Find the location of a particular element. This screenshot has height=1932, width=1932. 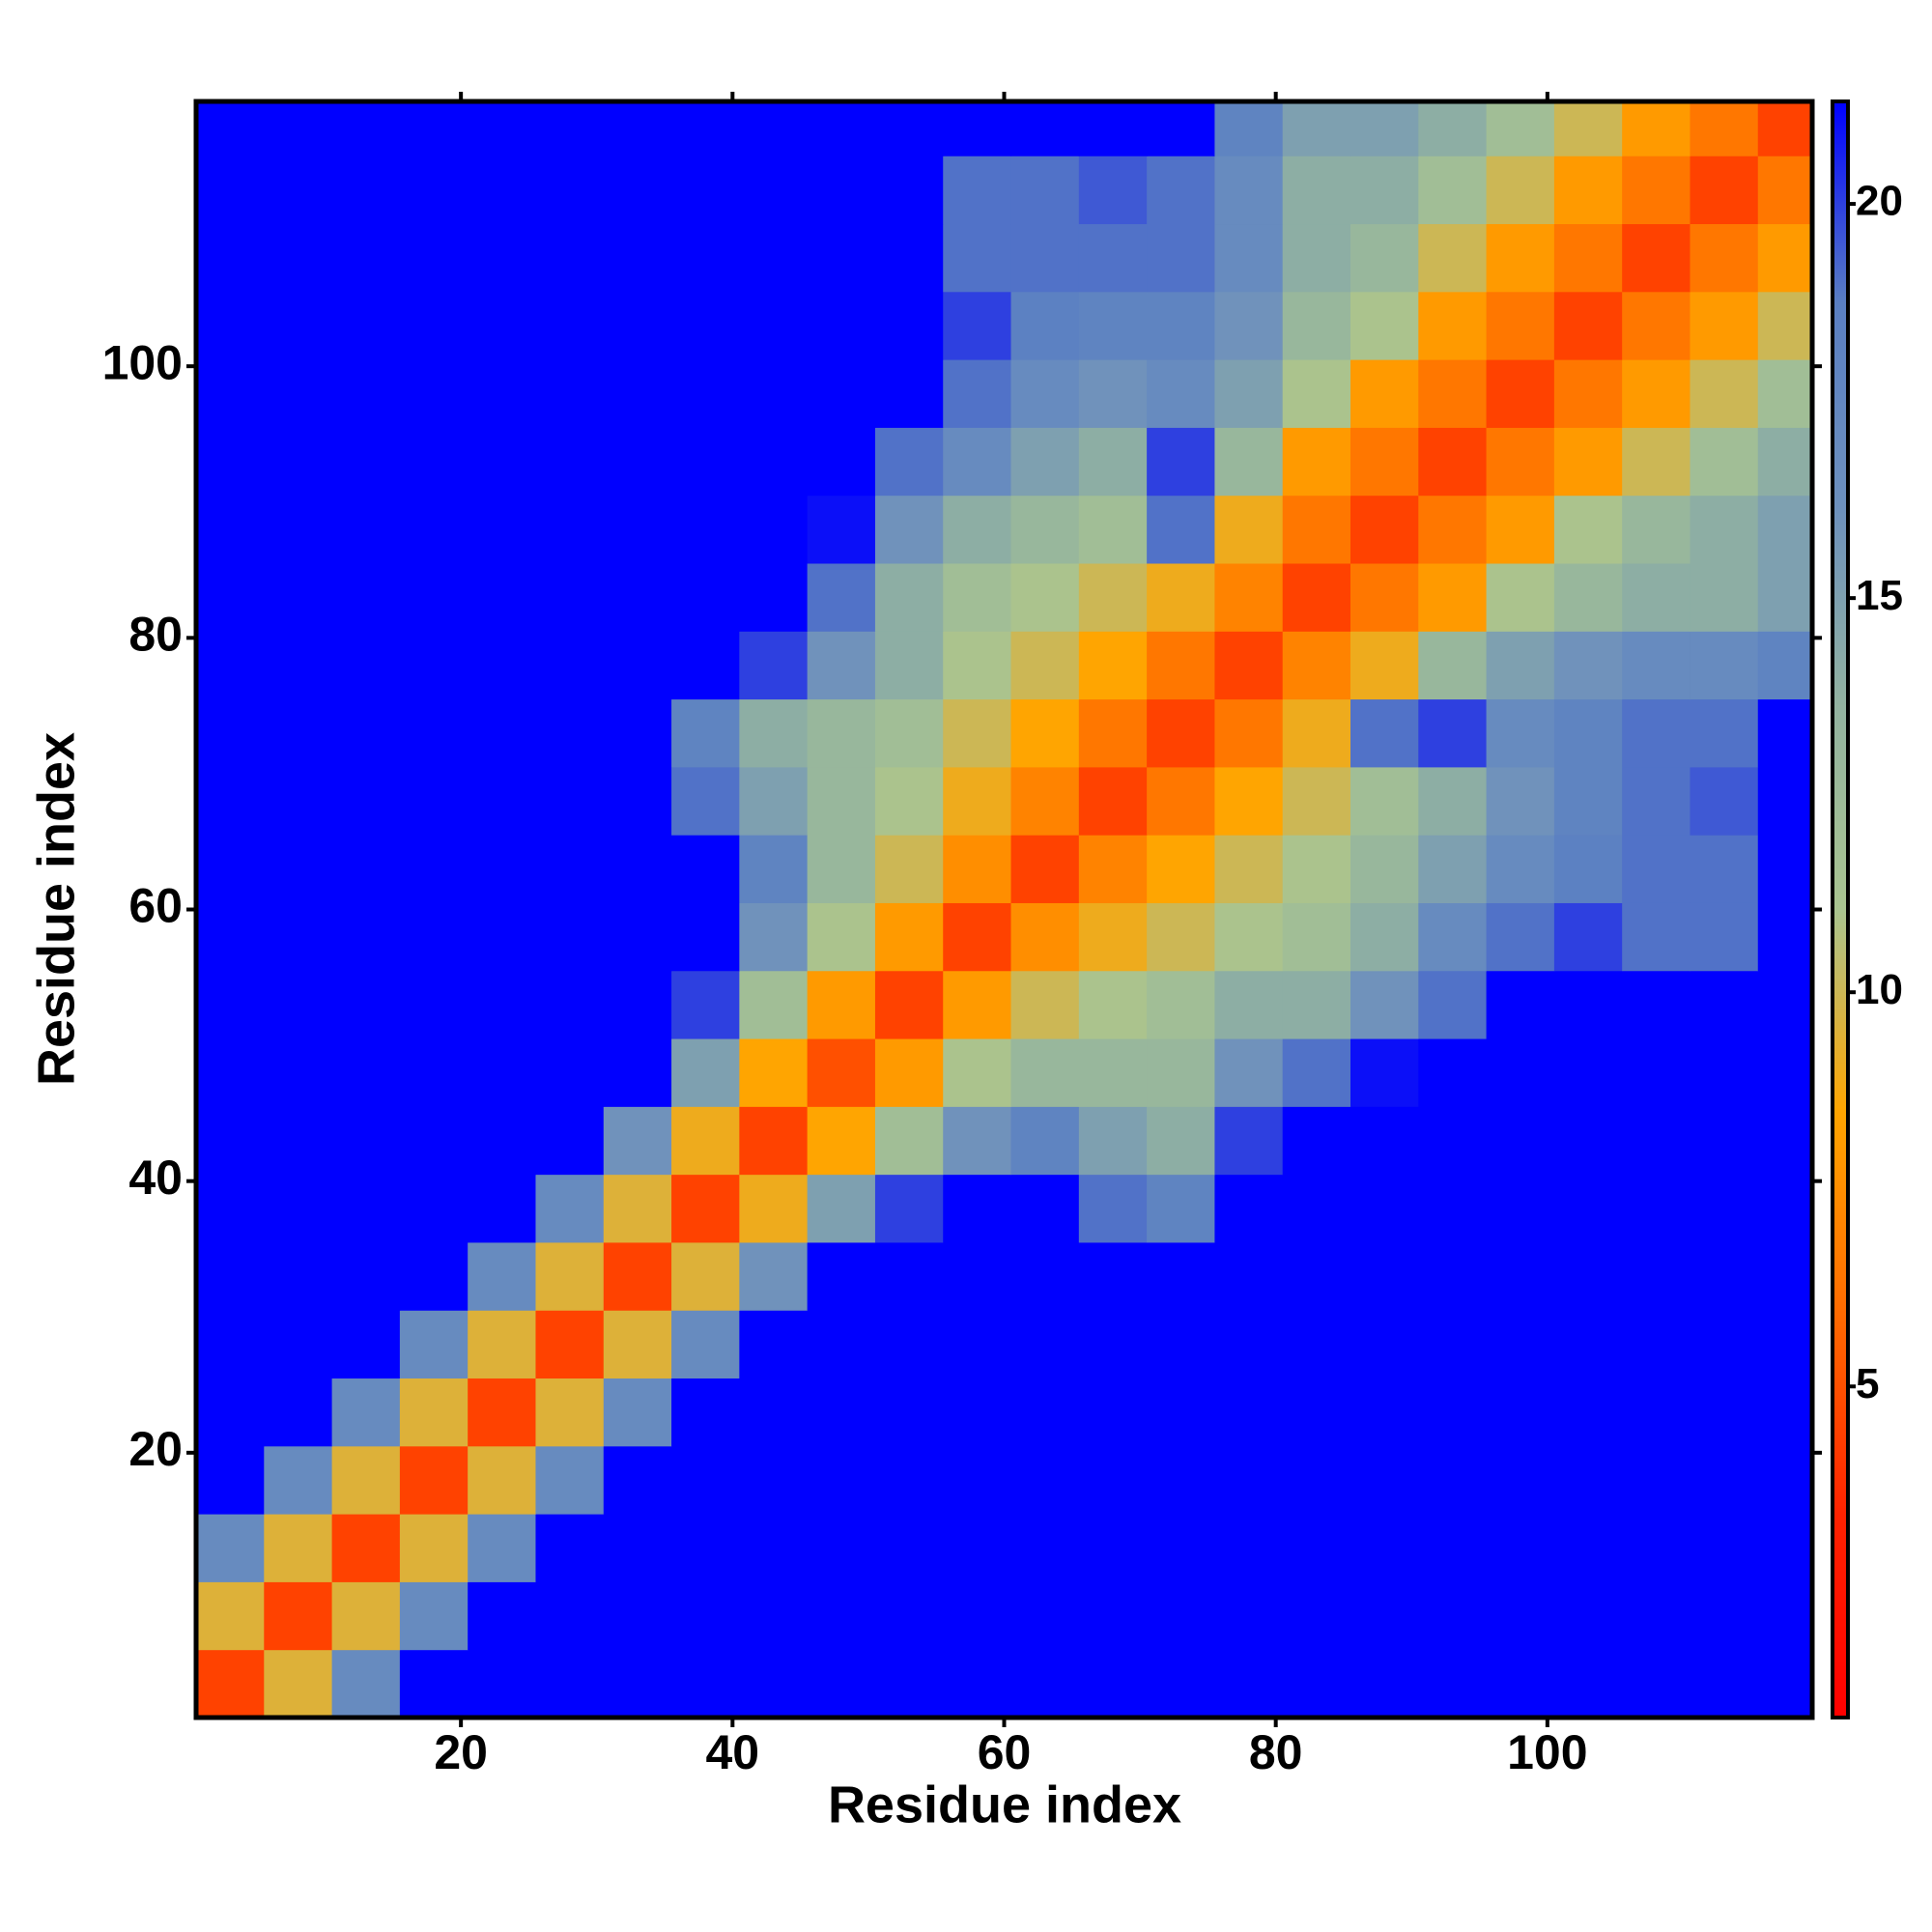

y-tick-label: 80 is located at coordinates (155, 635).